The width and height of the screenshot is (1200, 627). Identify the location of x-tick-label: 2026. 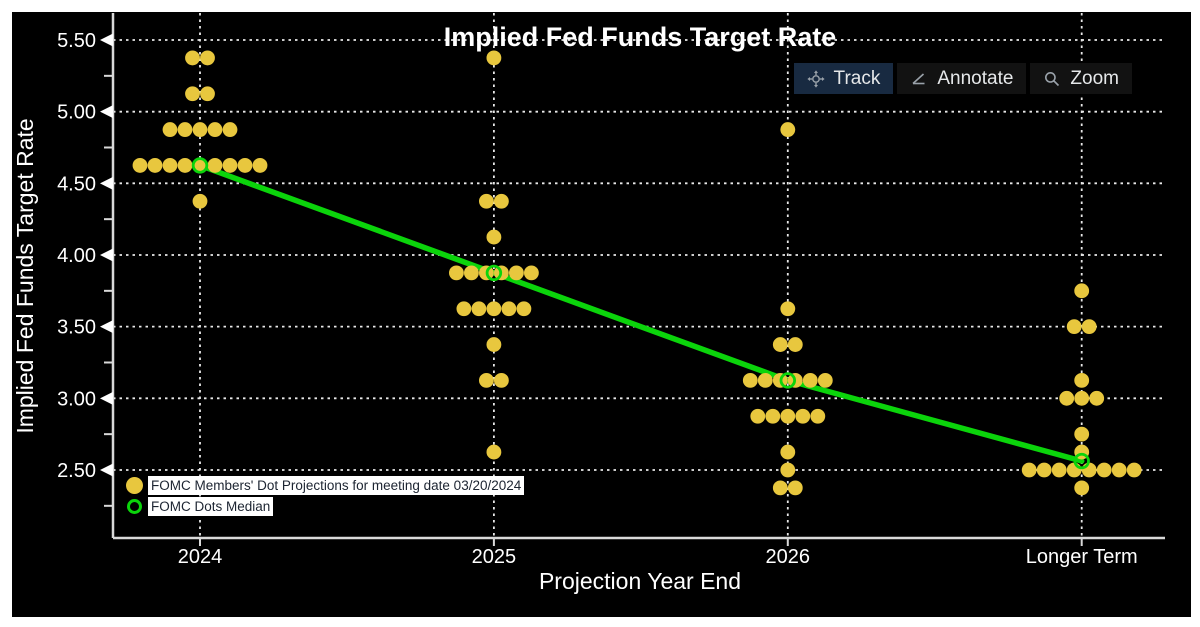
(788, 557).